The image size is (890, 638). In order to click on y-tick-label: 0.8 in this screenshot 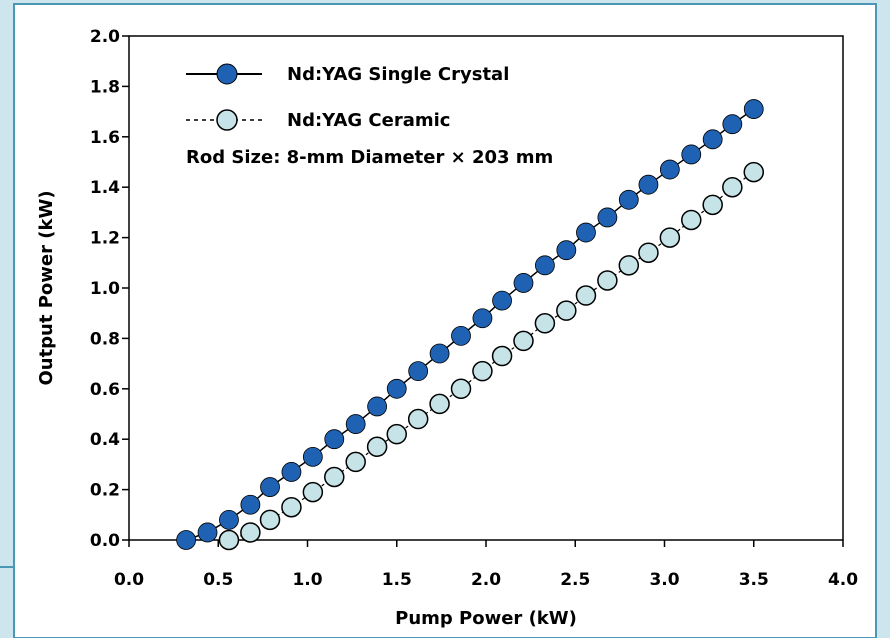, I will do `click(105, 339)`.